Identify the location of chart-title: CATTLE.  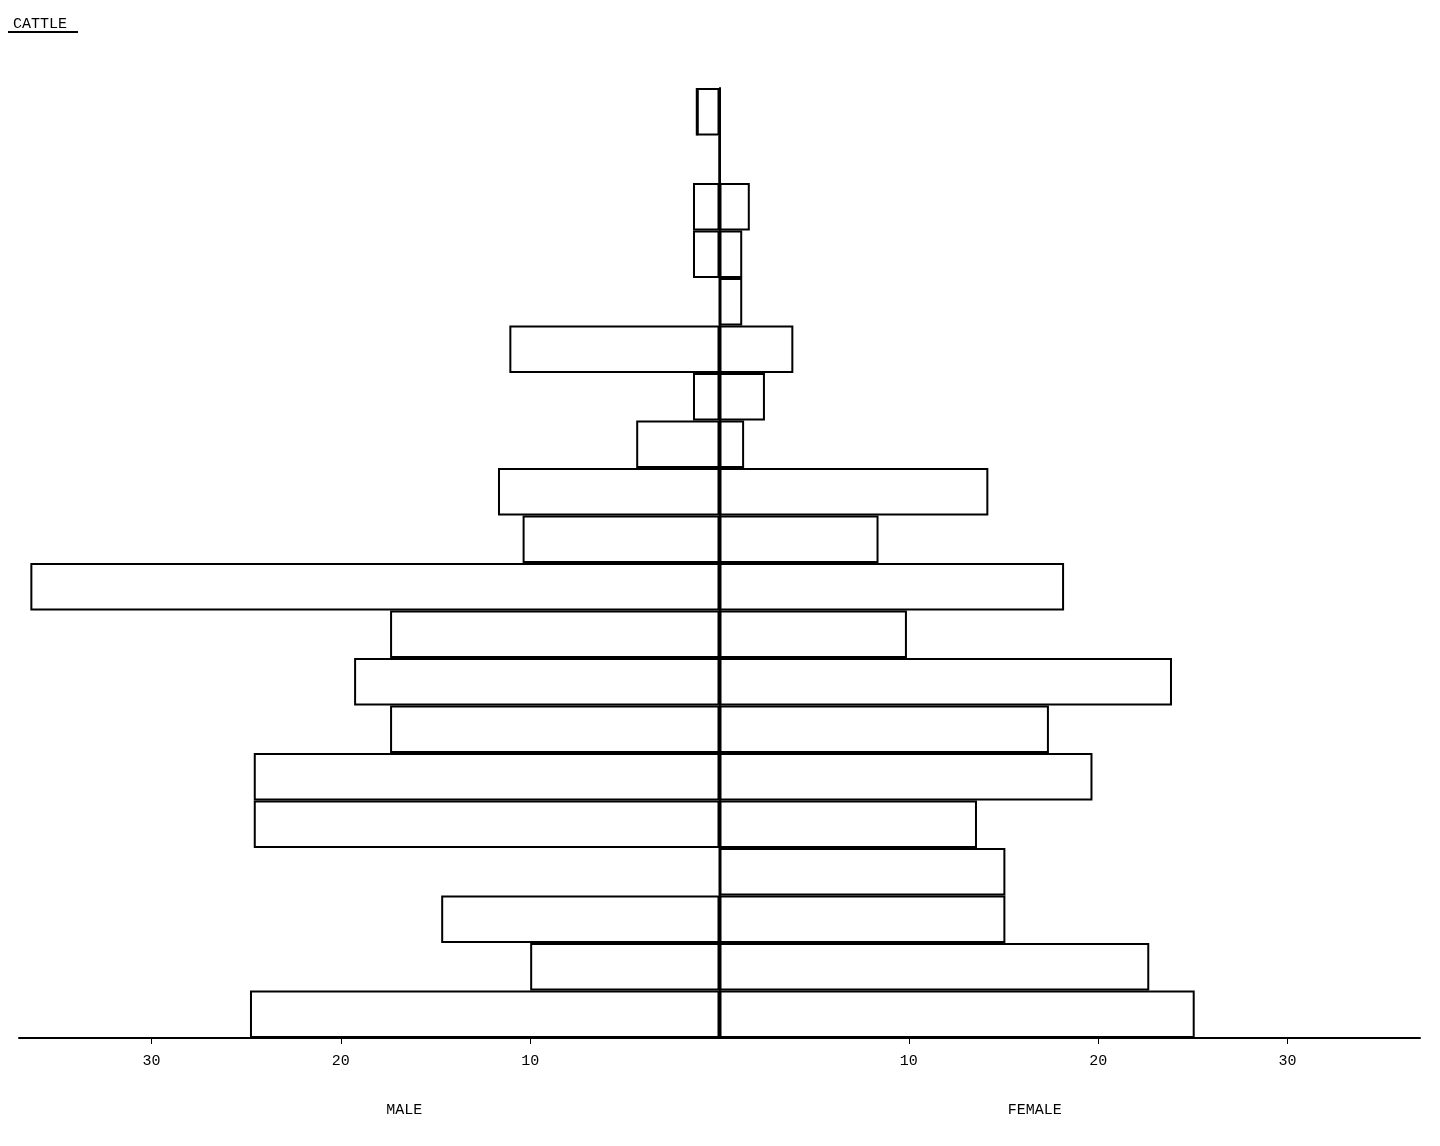
(40, 24).